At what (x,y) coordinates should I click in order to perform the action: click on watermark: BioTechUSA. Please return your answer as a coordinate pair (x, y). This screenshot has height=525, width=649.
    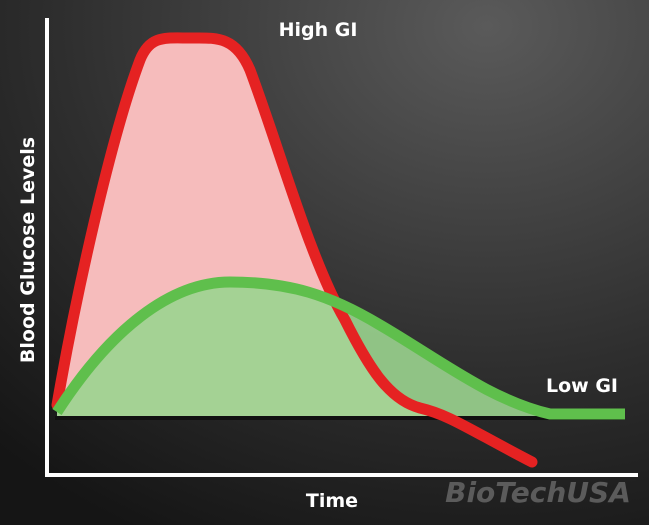
    Looking at the image, I should click on (538, 492).